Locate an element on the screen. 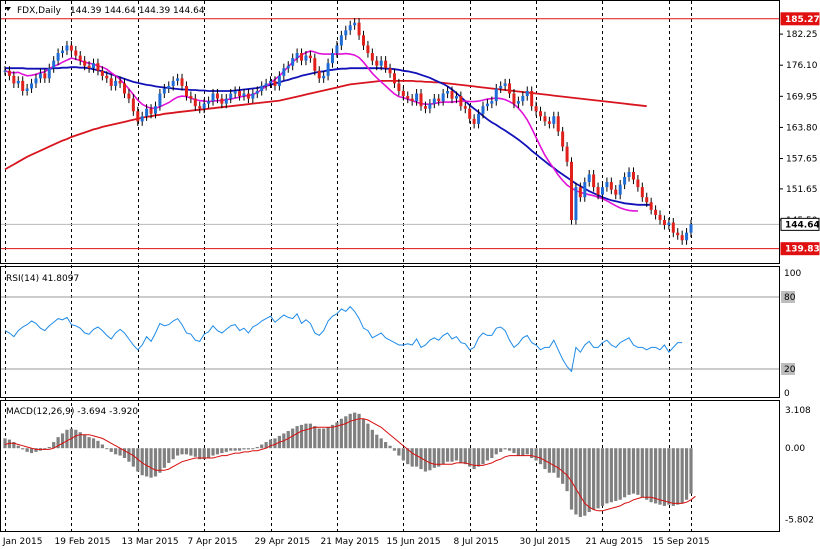 This screenshot has height=549, width=820. macd-tick-label: 0.00 is located at coordinates (795, 449).